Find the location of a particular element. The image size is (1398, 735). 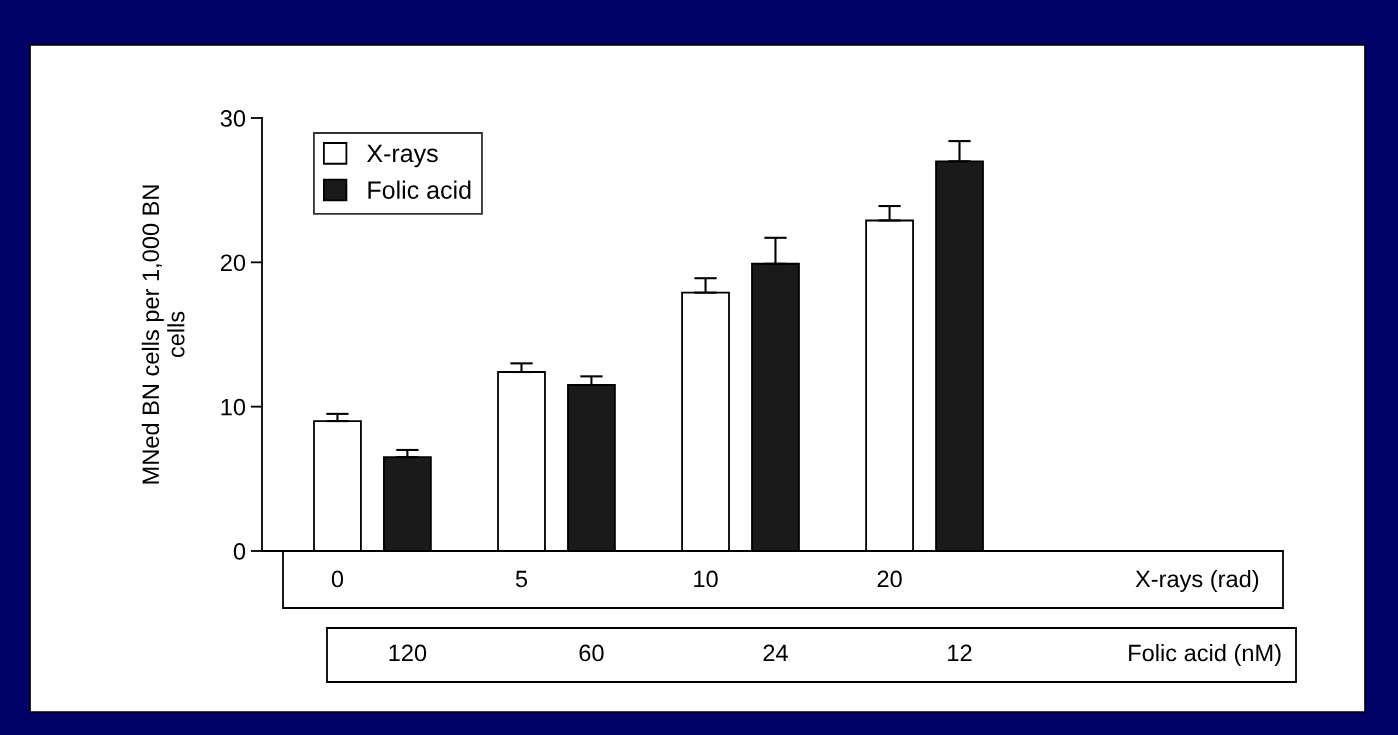

legend-label: X-rays is located at coordinates (402, 156).